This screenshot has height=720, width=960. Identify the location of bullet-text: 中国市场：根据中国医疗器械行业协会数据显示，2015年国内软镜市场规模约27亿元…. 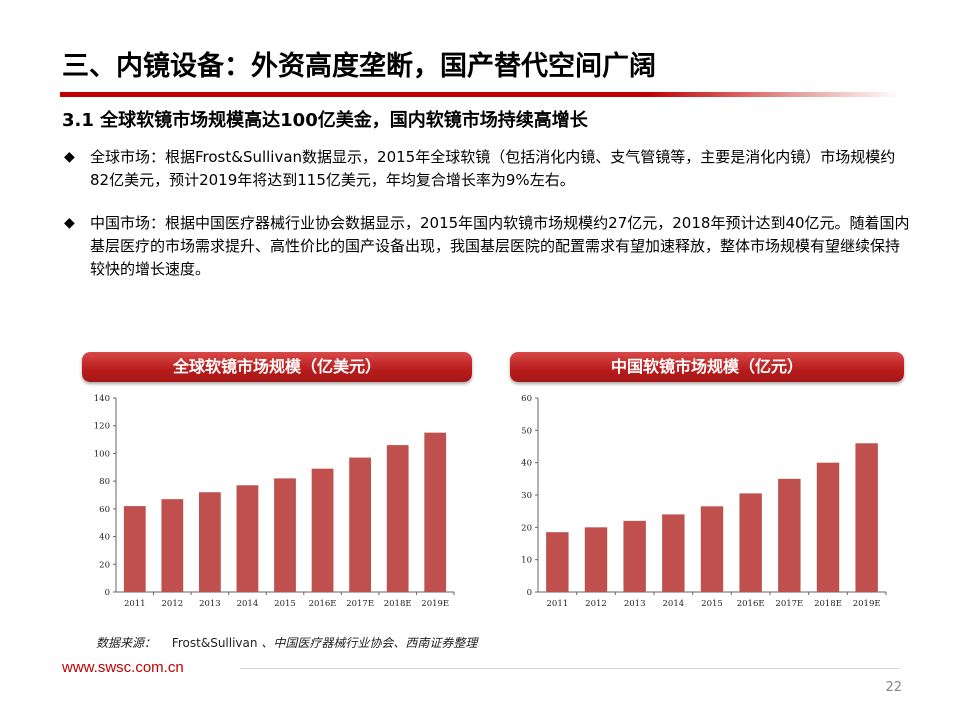
(500, 246).